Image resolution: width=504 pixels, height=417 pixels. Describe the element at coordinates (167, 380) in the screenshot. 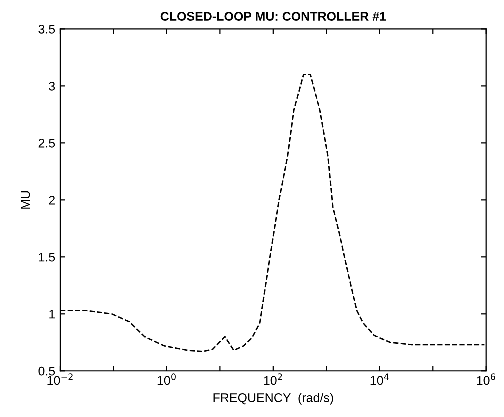

I see `x-tick-label: 10$^{0}$` at that location.